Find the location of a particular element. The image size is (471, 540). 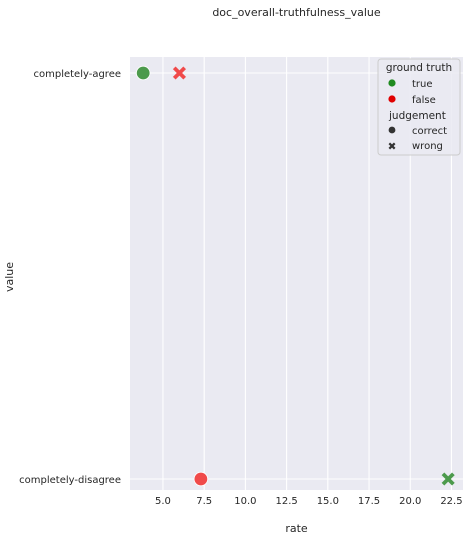

x-tick-label: 20.0 is located at coordinates (410, 501).